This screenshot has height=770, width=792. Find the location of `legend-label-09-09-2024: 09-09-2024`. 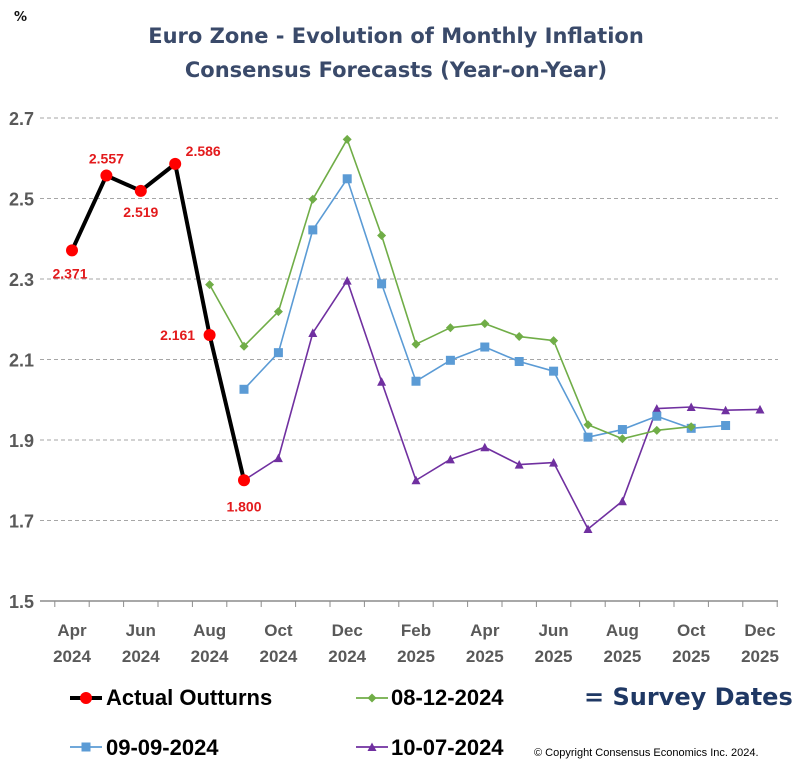

legend-label-09-09-2024: 09-09-2024 is located at coordinates (162, 747).